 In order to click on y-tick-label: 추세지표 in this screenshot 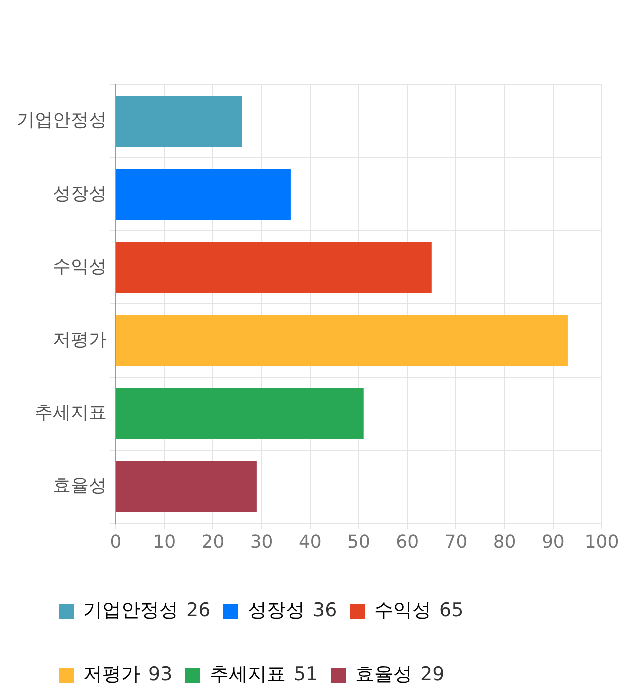, I will do `click(71, 413)`.